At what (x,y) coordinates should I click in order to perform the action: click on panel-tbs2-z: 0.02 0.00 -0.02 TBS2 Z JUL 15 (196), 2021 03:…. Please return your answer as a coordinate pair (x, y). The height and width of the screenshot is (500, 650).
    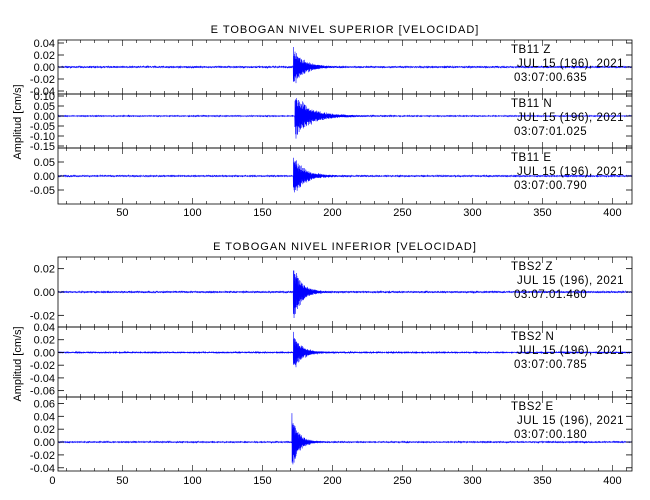
    Looking at the image, I should click on (331, 292).